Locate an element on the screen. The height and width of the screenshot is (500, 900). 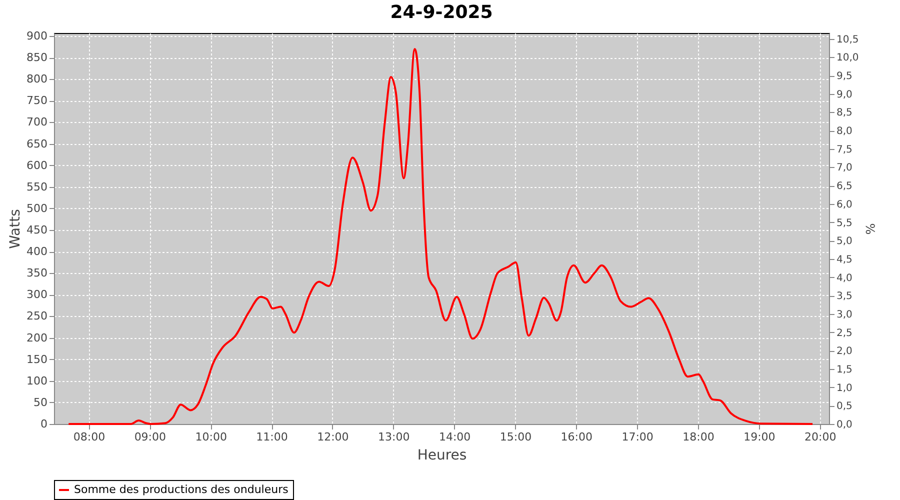
x-tick-label: 16:00 is located at coordinates (576, 437).